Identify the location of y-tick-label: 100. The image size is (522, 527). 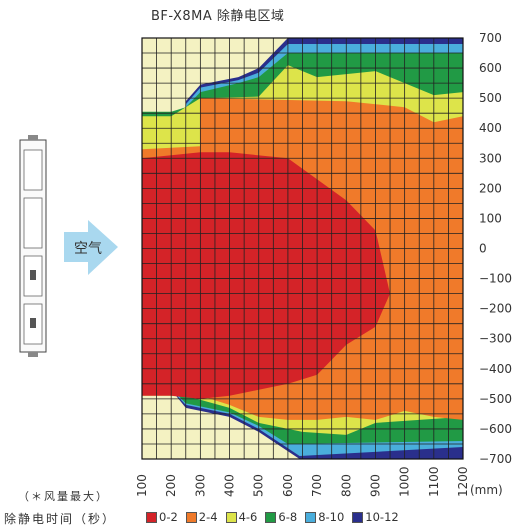
(490, 218).